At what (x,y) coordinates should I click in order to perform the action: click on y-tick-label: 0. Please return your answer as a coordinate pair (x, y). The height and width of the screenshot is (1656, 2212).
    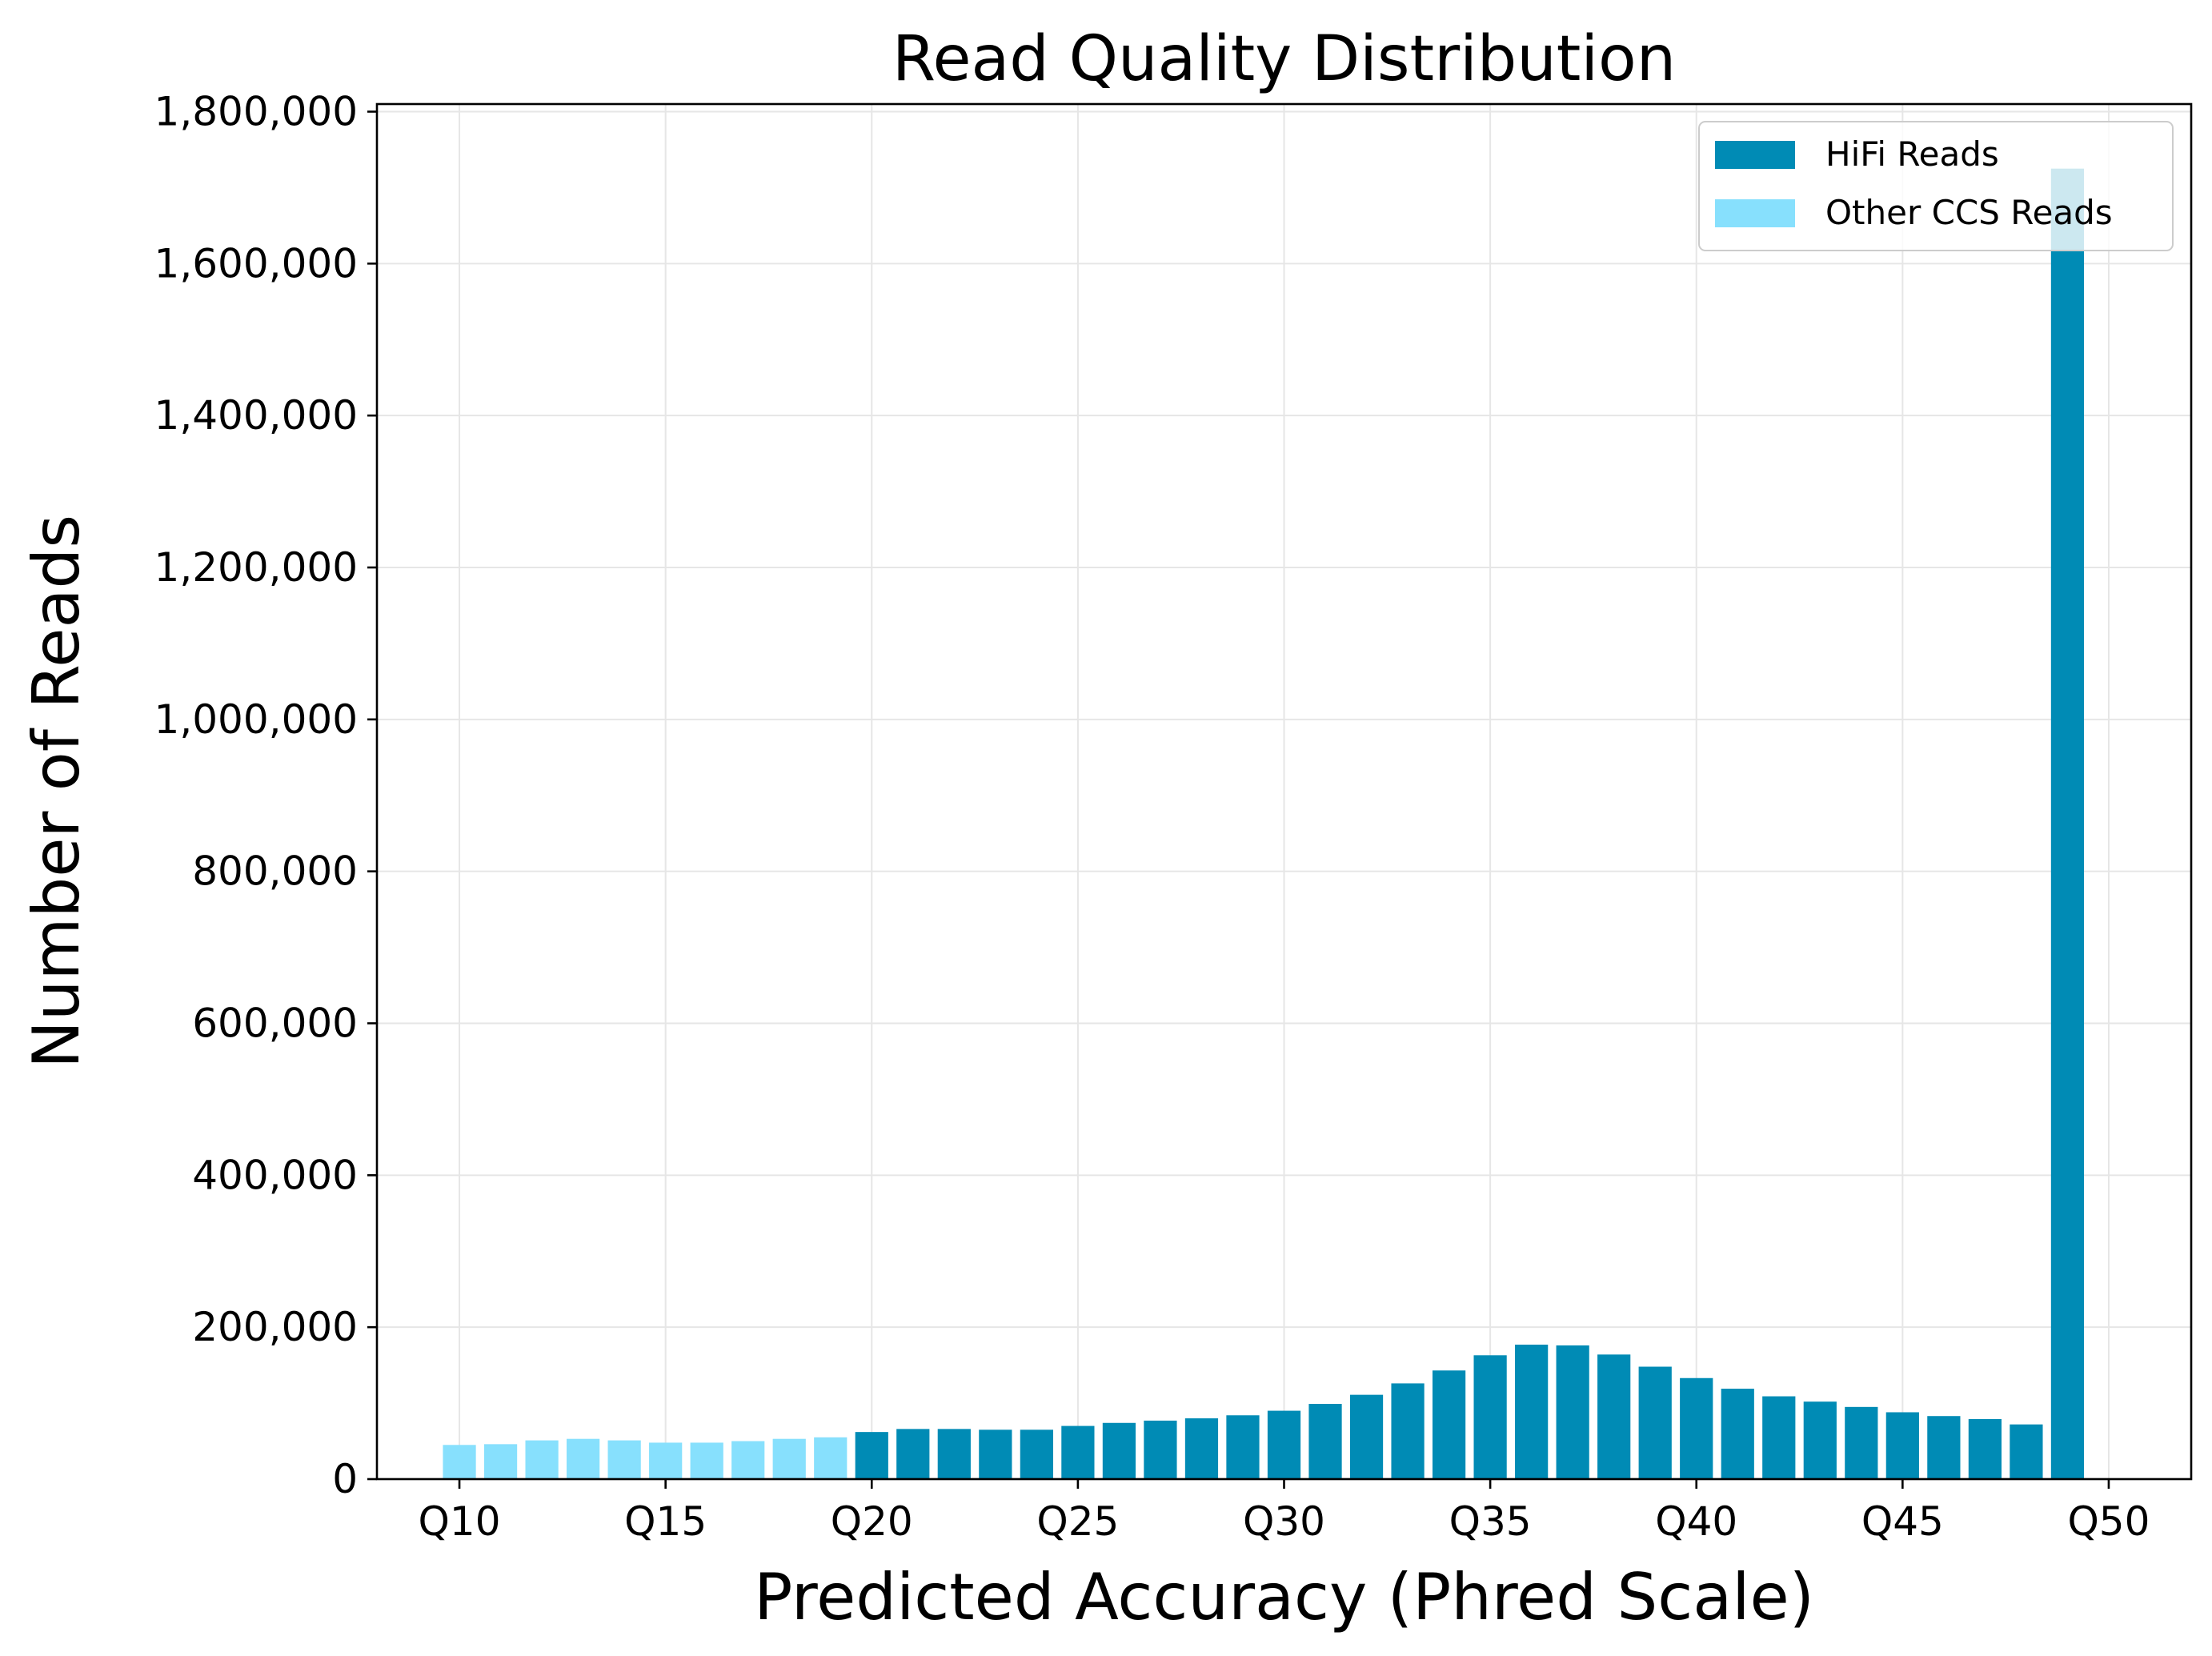
    Looking at the image, I should click on (345, 1479).